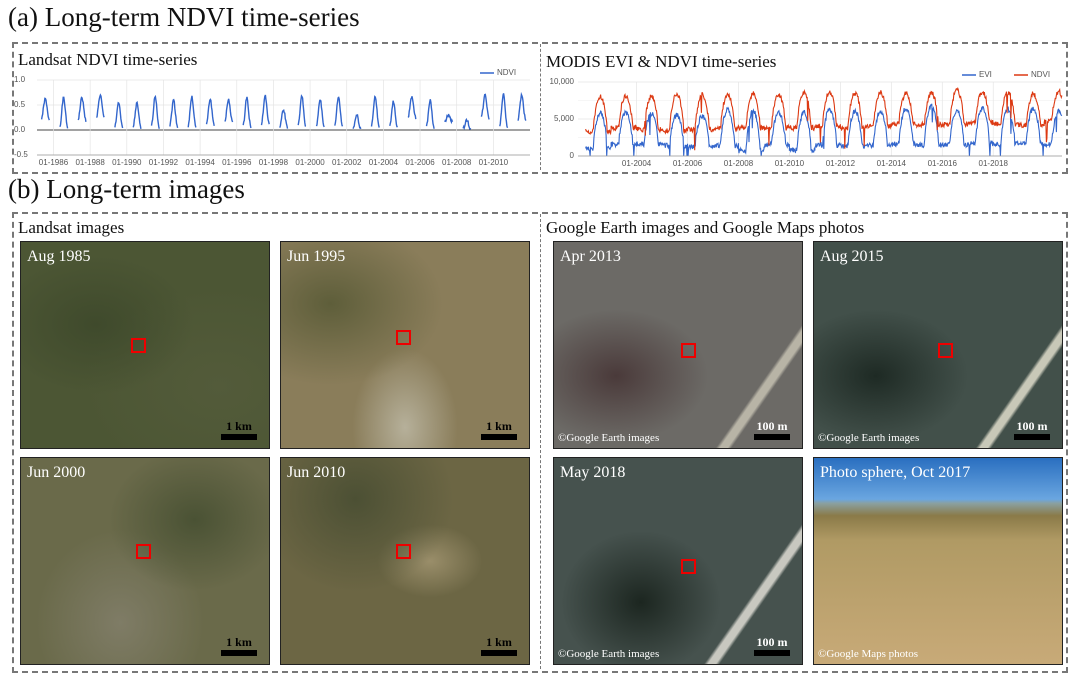 The width and height of the screenshot is (1080, 683). Describe the element at coordinates (868, 654) in the screenshot. I see `image-credit: ©Google Maps photos` at that location.